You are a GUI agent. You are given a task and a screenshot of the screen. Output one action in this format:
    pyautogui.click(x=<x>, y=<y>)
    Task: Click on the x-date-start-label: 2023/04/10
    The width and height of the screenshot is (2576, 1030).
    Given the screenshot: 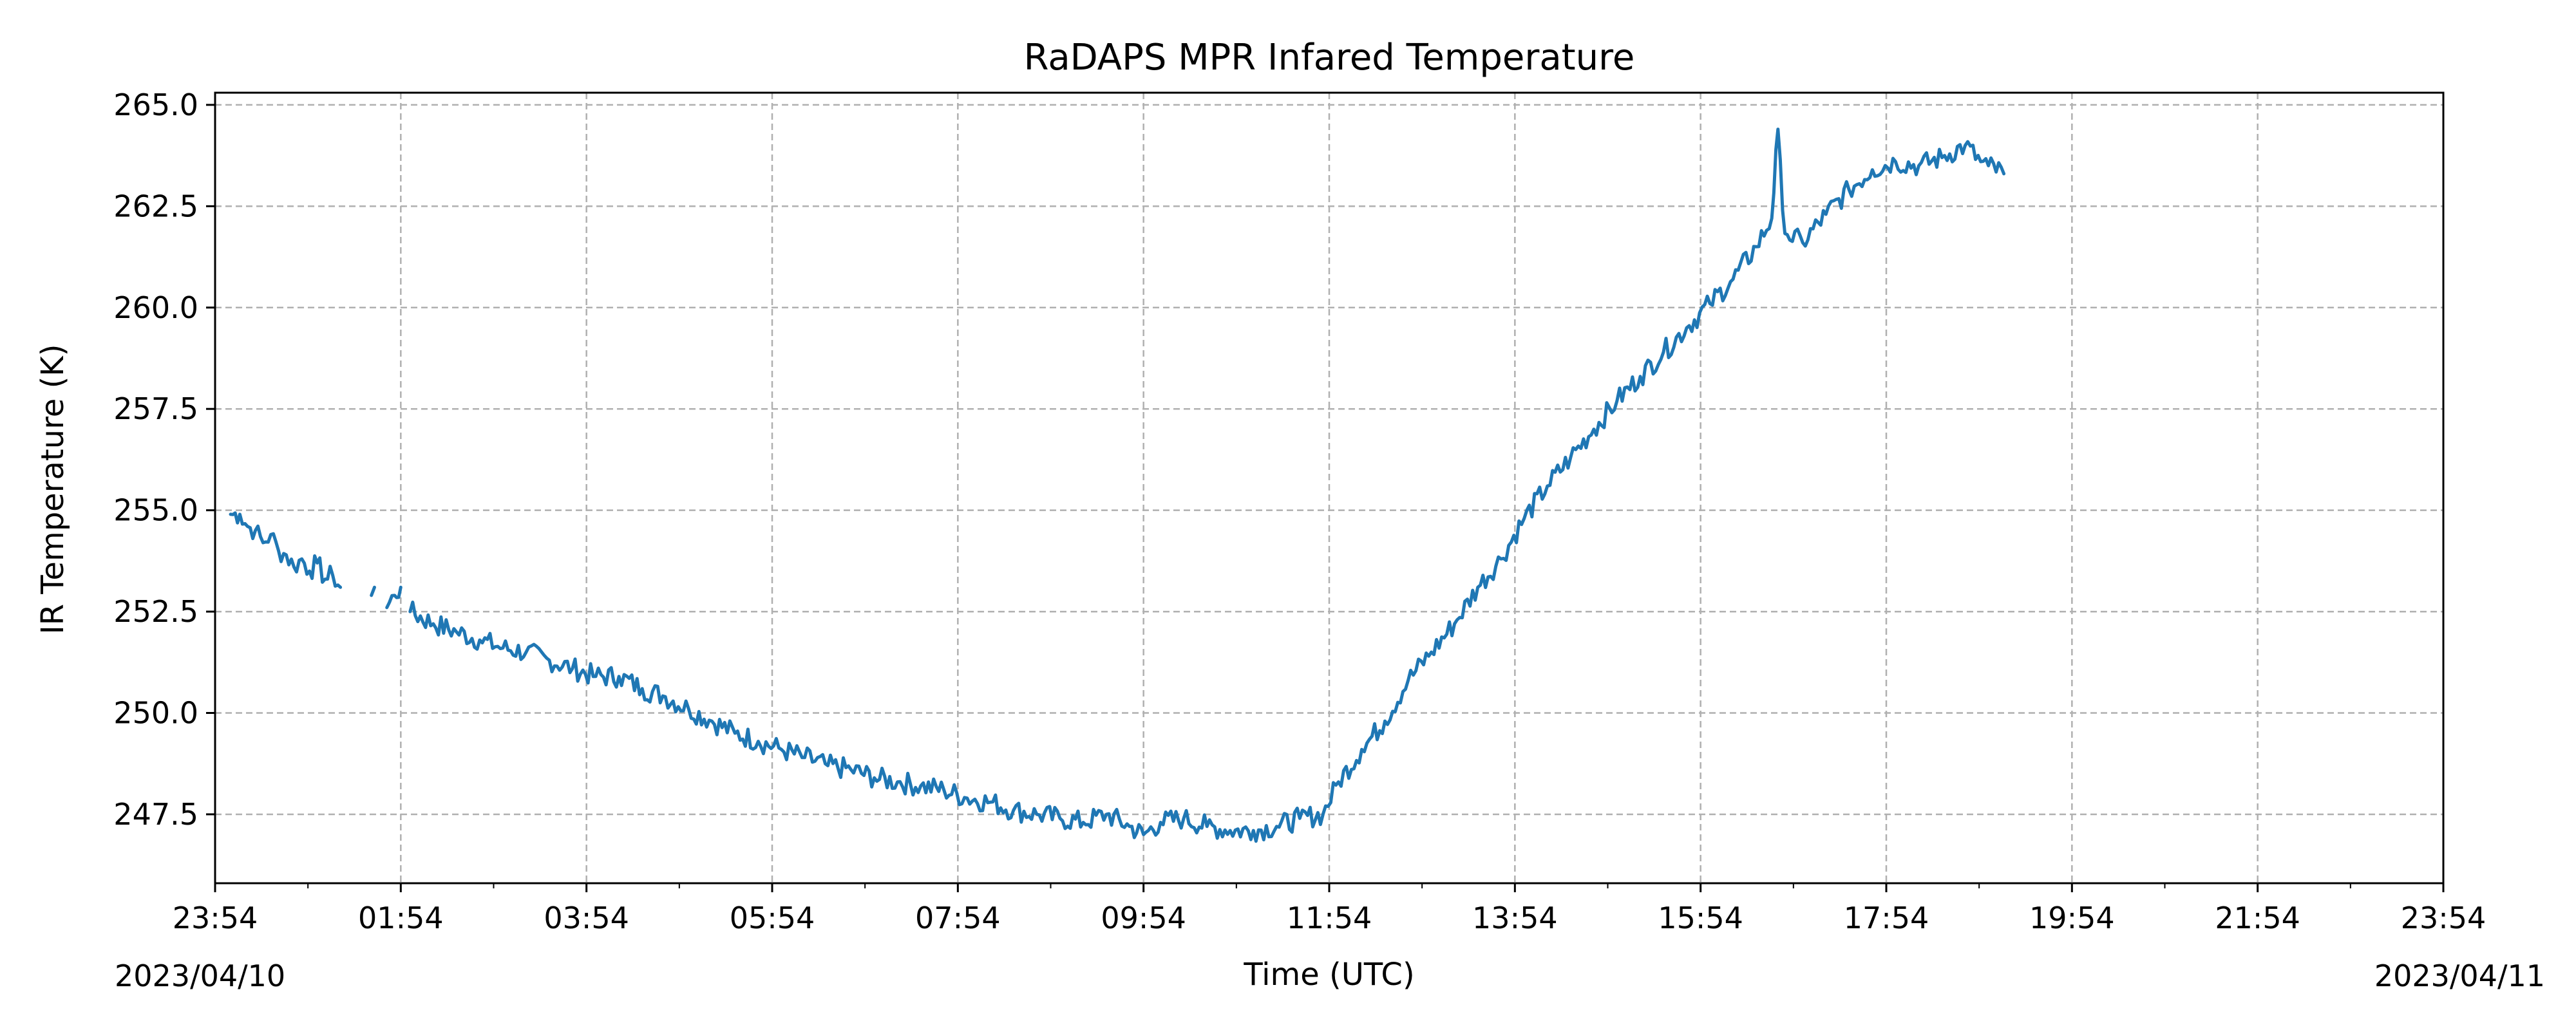 What is the action you would take?
    pyautogui.click(x=200, y=976)
    